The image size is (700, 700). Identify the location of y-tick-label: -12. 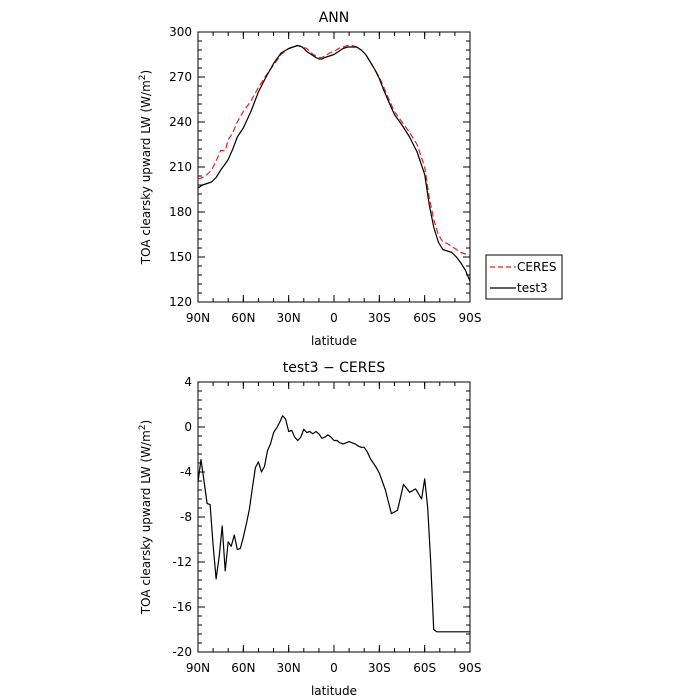
(182, 562).